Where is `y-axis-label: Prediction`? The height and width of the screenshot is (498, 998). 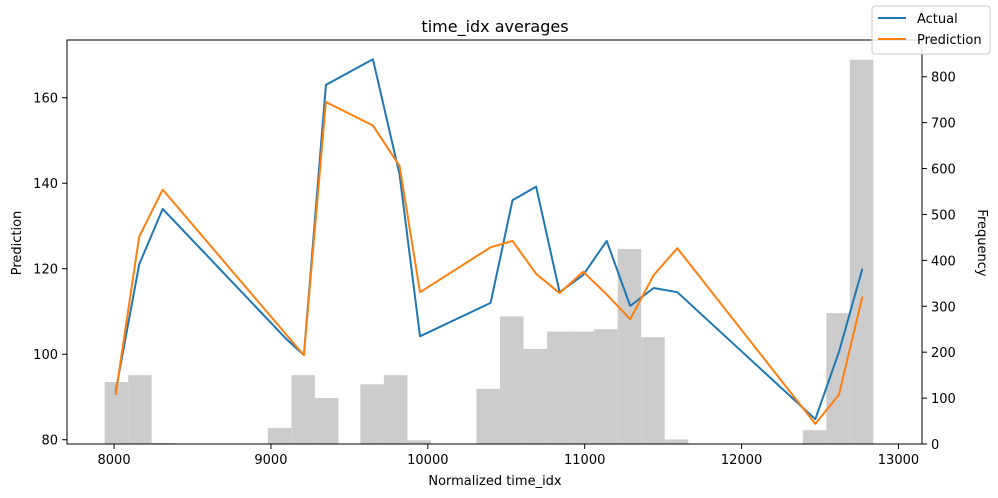 y-axis-label: Prediction is located at coordinates (17, 243).